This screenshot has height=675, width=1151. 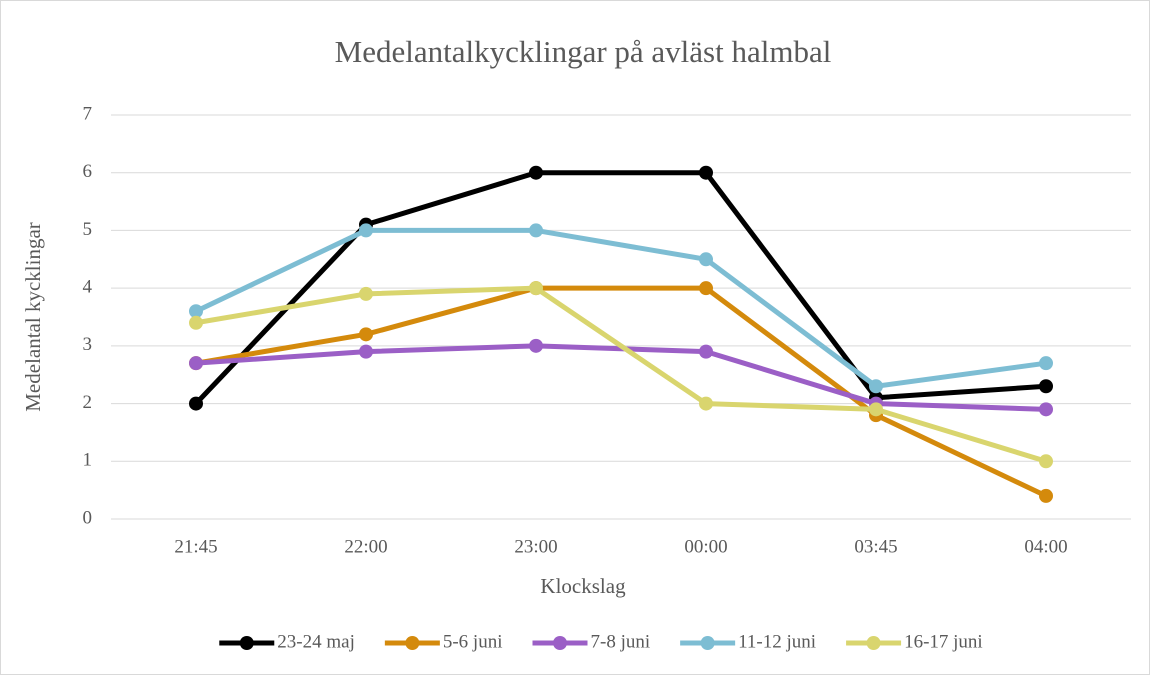 What do you see at coordinates (583, 51) in the screenshot?
I see `chart-title: Medelantalkycklingar på avläst halmbal` at bounding box center [583, 51].